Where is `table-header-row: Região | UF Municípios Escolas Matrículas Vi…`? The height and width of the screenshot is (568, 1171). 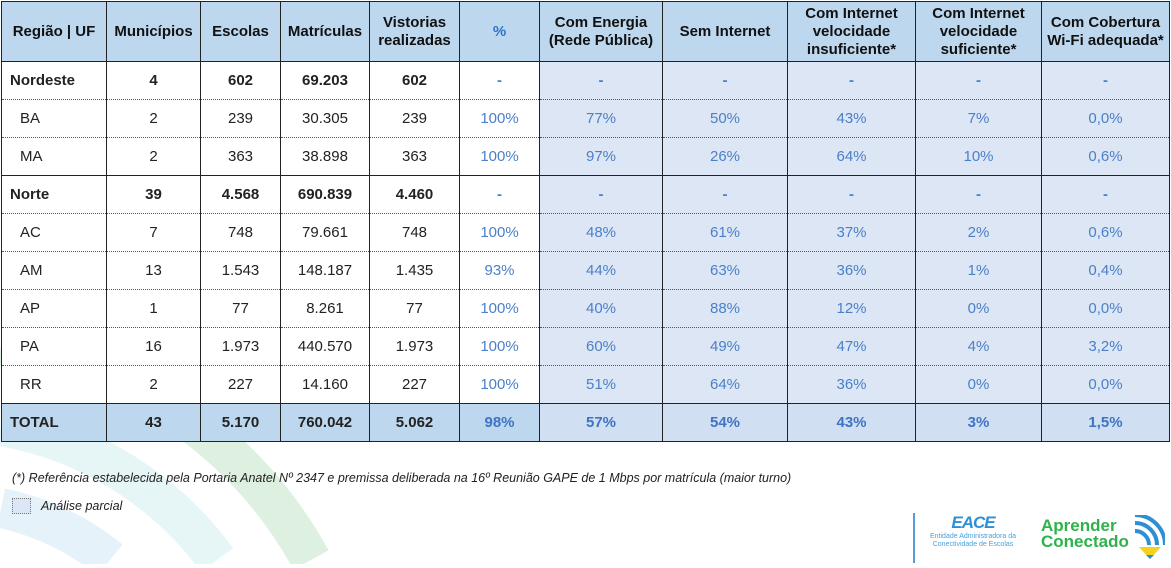 table-header-row: Região | UF Municípios Escolas Matrículas Vi… is located at coordinates (585, 31).